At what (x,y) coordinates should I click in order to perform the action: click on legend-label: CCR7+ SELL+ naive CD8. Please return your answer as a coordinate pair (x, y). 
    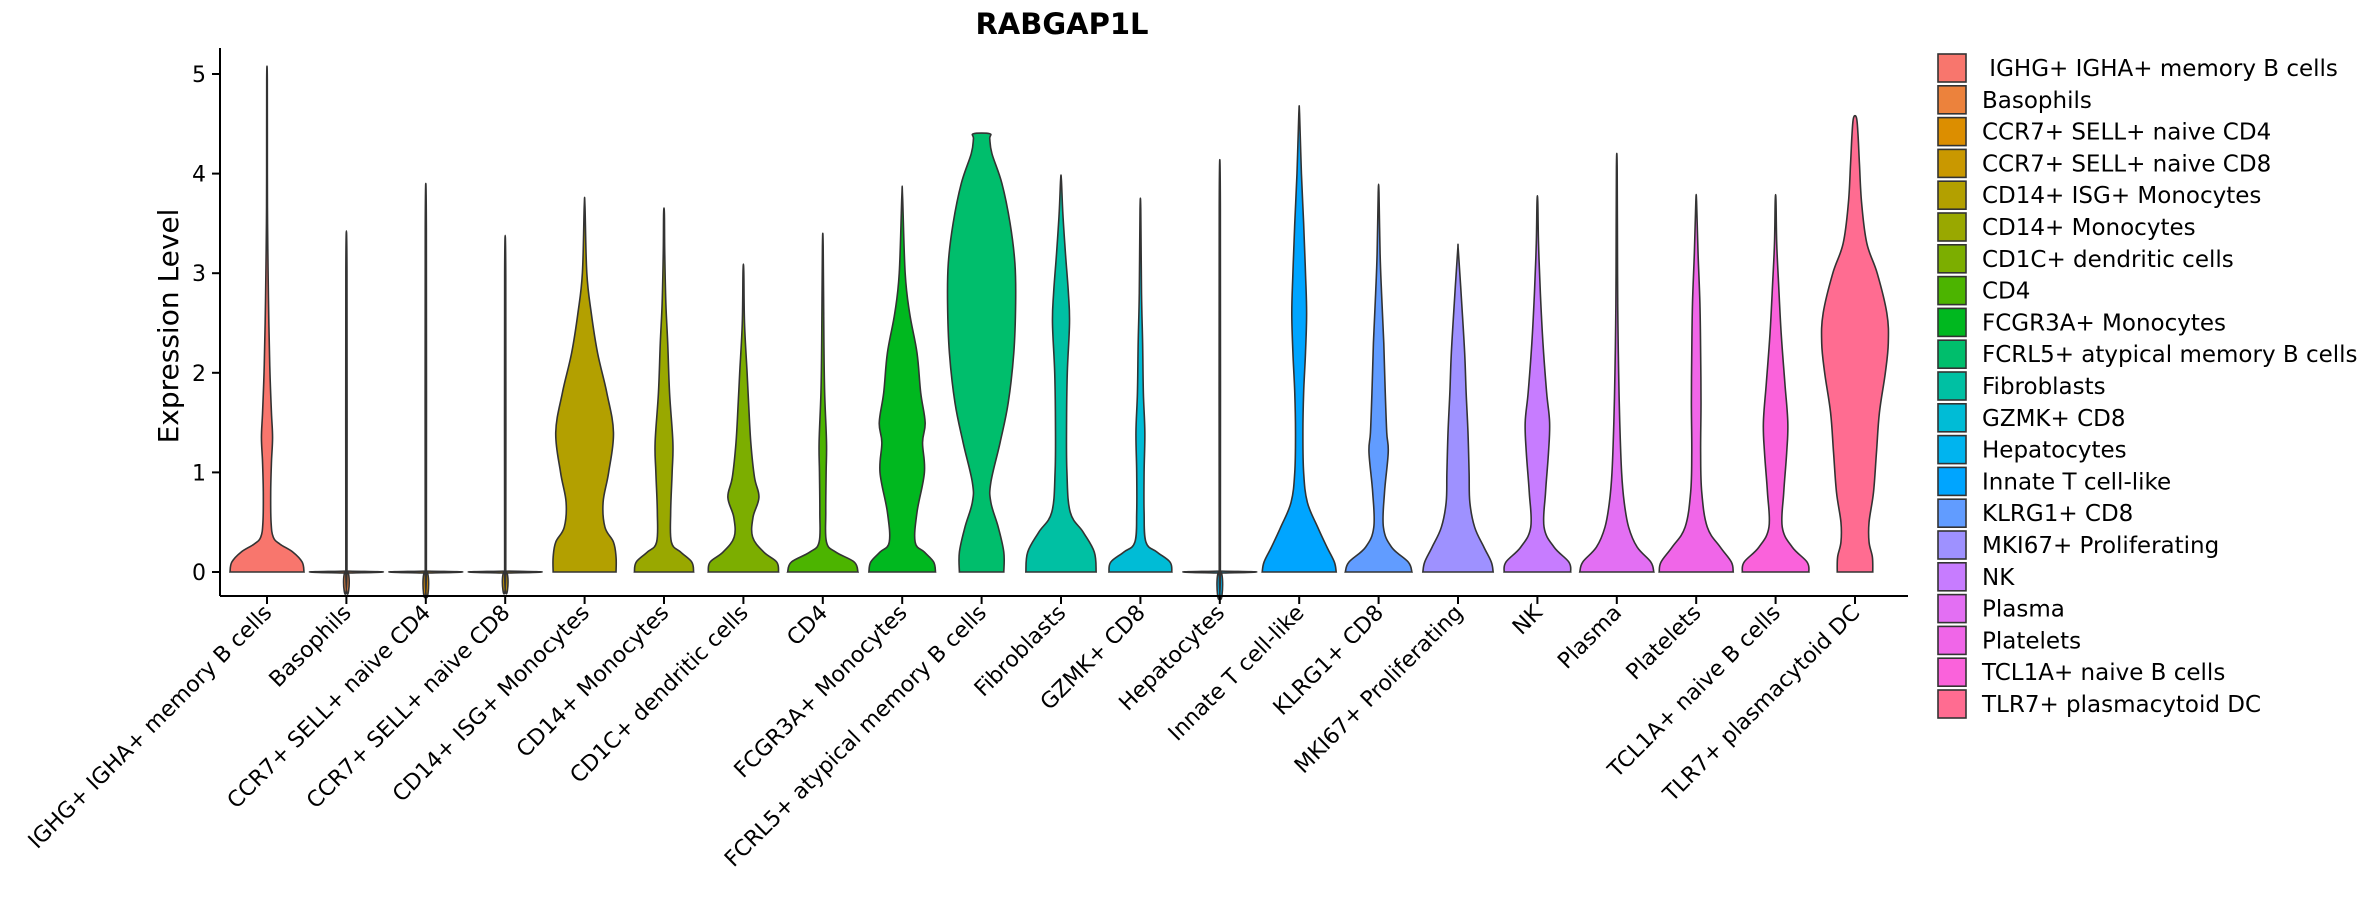
    Looking at the image, I should click on (2126, 164).